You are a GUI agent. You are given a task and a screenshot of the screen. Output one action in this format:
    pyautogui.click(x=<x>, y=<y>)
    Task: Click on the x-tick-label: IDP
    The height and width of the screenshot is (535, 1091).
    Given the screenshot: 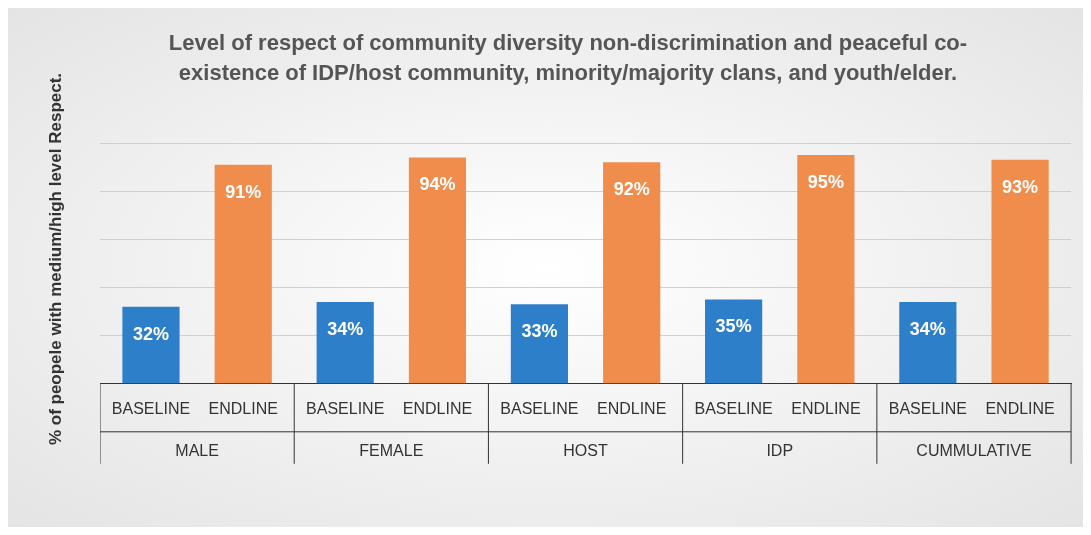 What is the action you would take?
    pyautogui.click(x=780, y=450)
    